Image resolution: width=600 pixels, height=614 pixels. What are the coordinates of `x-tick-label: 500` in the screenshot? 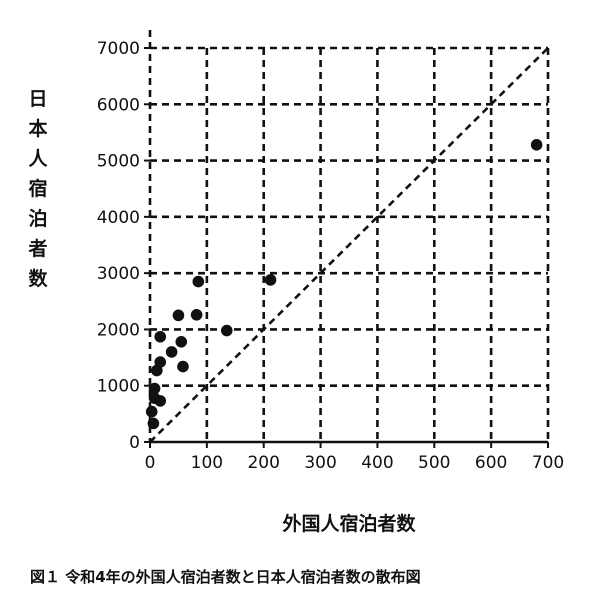 It's located at (434, 463).